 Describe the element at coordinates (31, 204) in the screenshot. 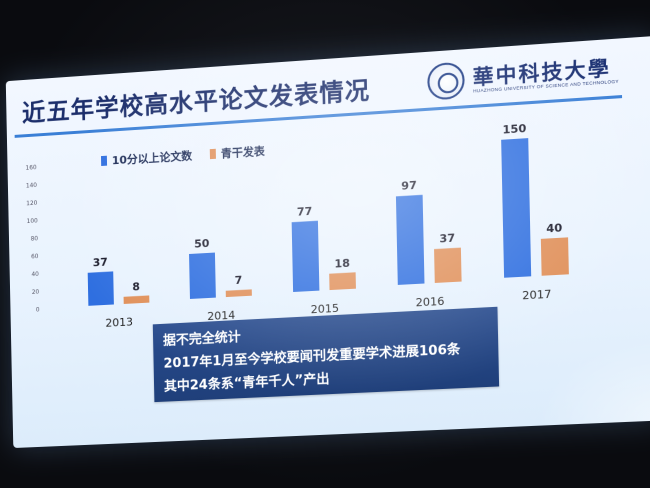

I see `y-tick-label: 120` at that location.